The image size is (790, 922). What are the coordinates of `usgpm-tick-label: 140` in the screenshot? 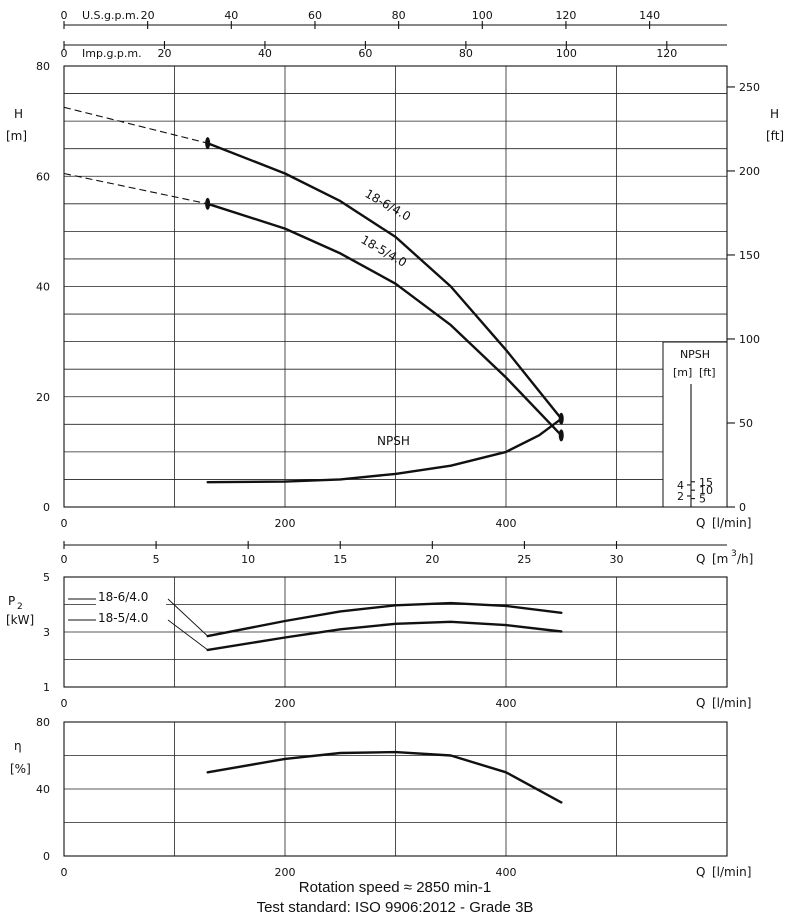 It's located at (649, 15).